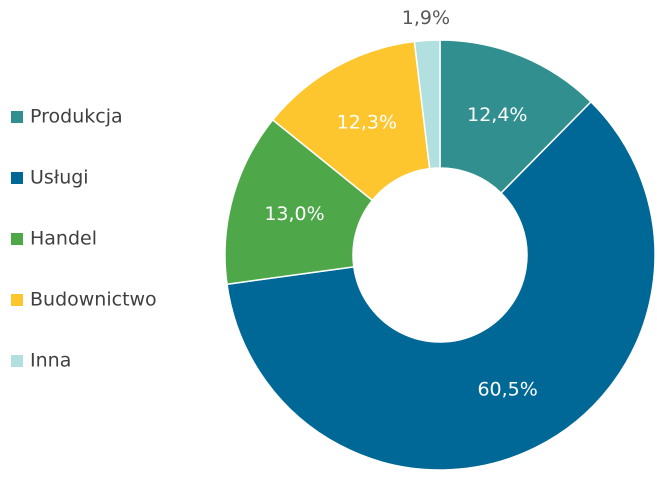  Describe the element at coordinates (59, 178) in the screenshot. I see `legend-label: Usługi` at that location.